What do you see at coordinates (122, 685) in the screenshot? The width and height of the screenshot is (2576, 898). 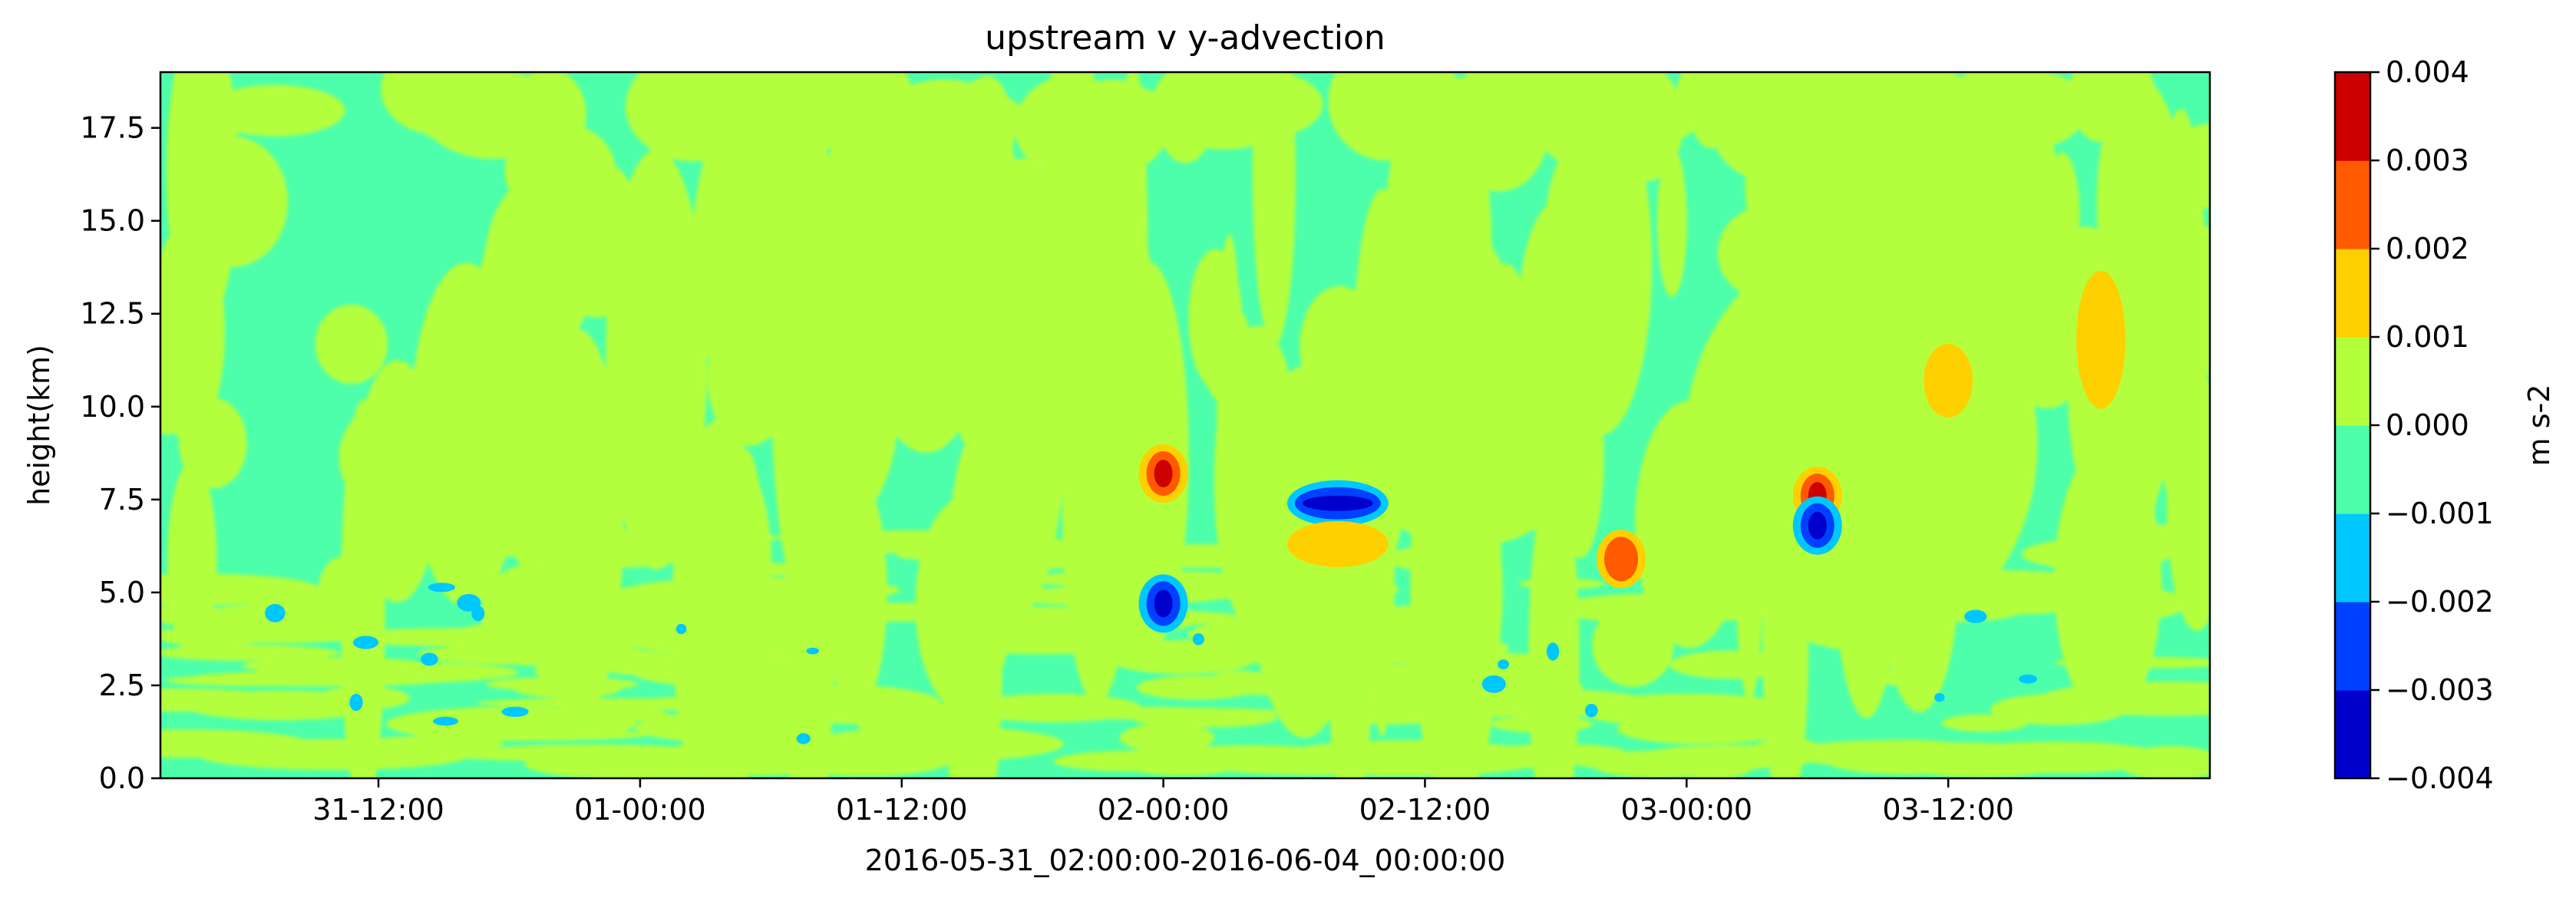 I see `y-tick-label: 2.5` at bounding box center [122, 685].